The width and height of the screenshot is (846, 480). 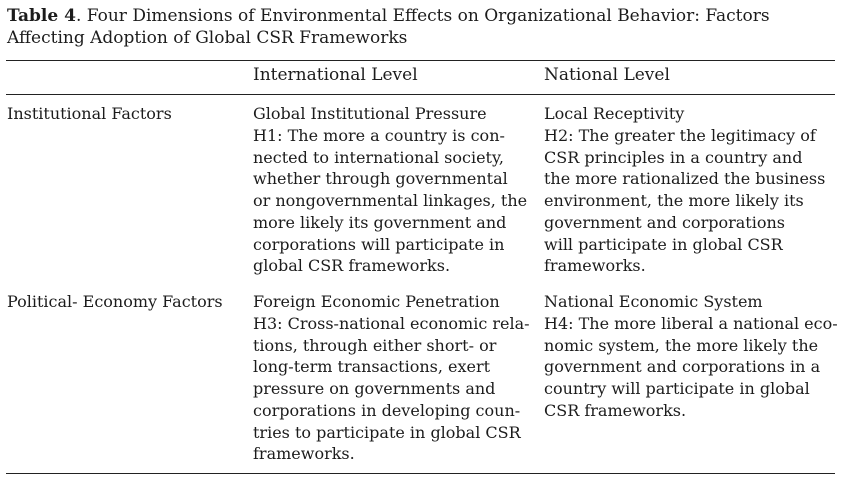 I want to click on hypothesis-line: country will participate in global, so click(x=677, y=389).